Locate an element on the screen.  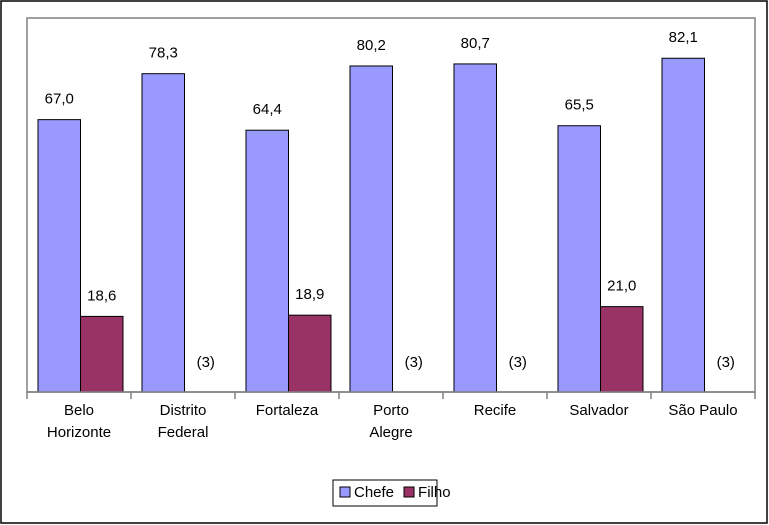
data-label: 82,1 is located at coordinates (683, 37).